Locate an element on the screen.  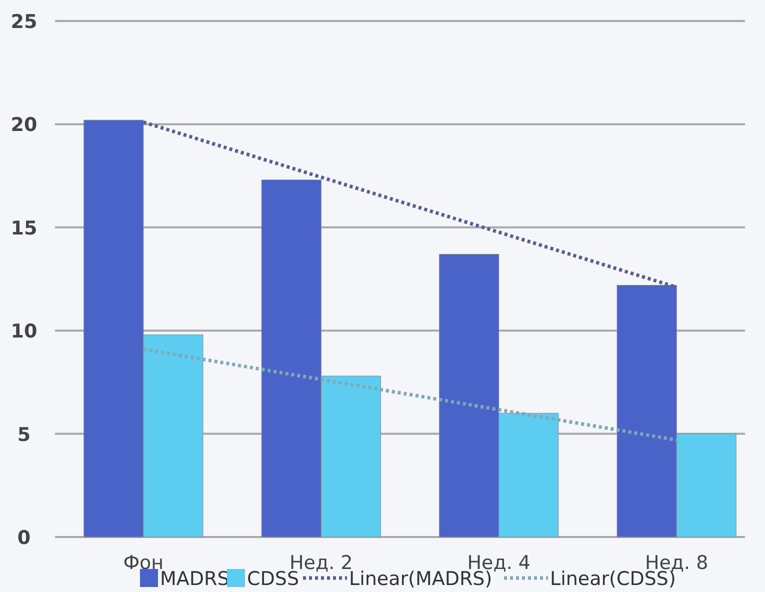
legend-label: MADRS is located at coordinates (195, 579).